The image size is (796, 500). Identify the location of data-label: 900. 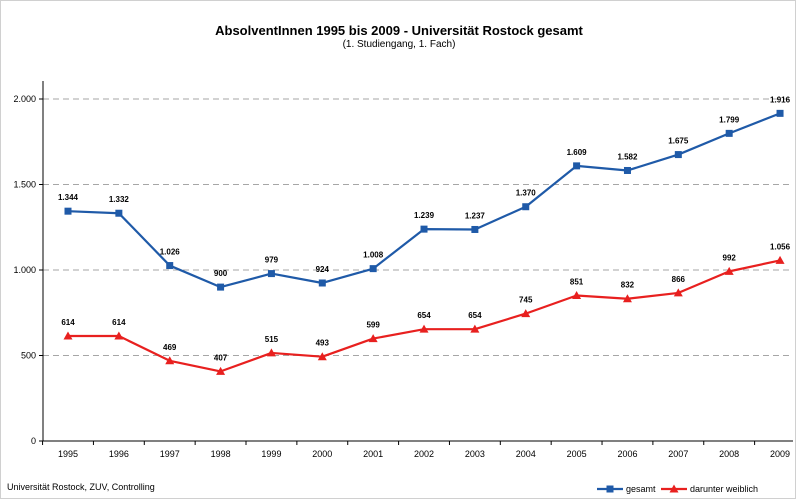
(221, 273).